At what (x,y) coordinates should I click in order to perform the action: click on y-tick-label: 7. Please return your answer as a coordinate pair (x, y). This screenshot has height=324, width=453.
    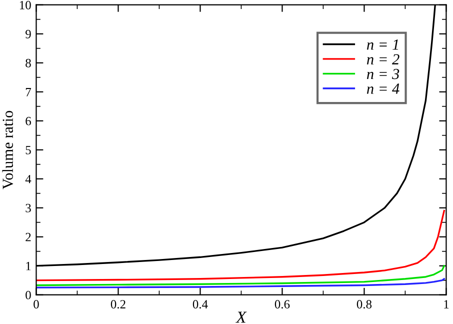
    Looking at the image, I should click on (29, 92).